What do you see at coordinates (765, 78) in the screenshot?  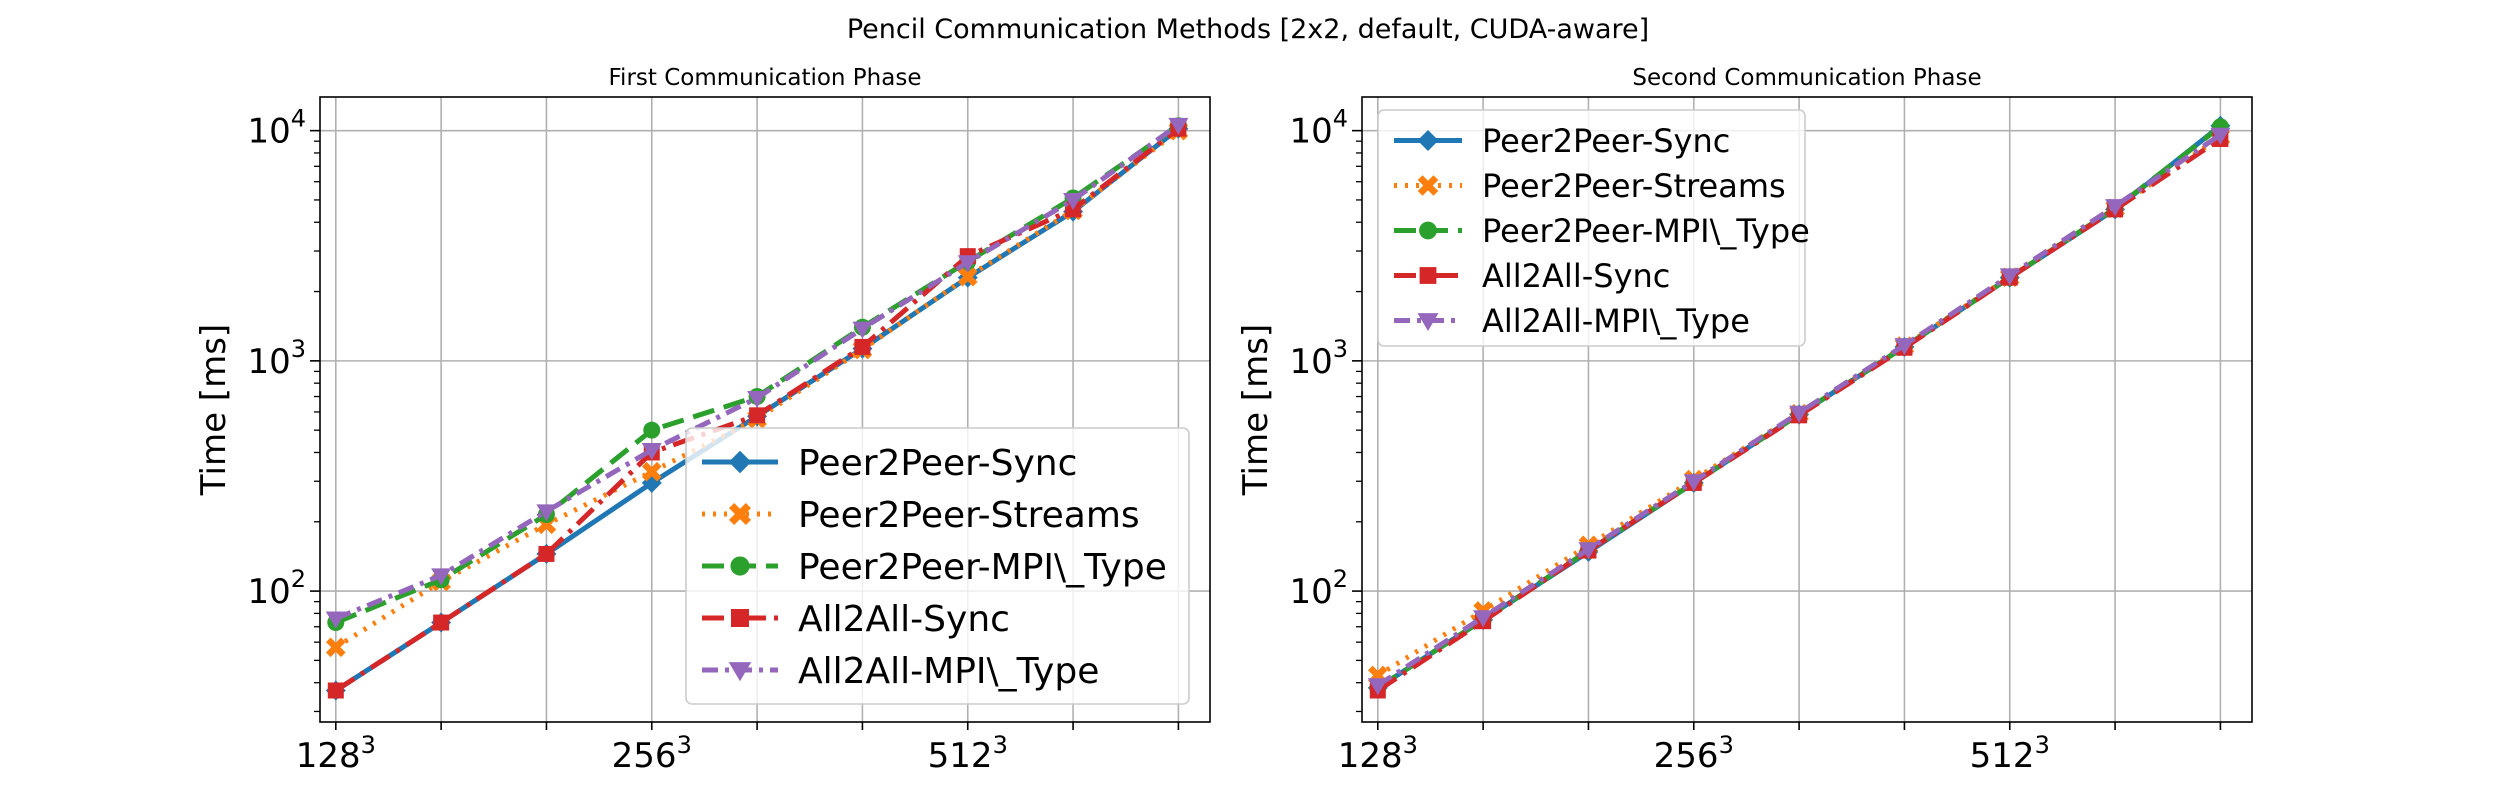 I see `chart-title: First Communication Phase` at bounding box center [765, 78].